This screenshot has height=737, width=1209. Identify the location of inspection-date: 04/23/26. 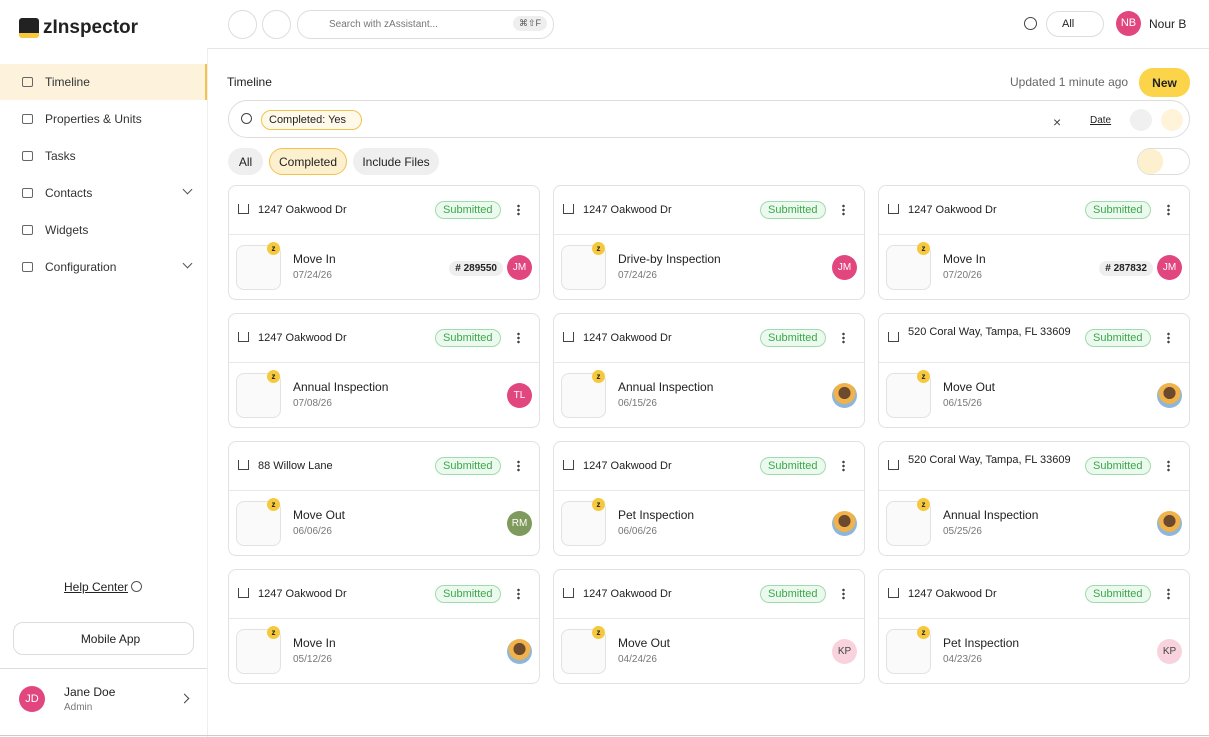
(962, 659).